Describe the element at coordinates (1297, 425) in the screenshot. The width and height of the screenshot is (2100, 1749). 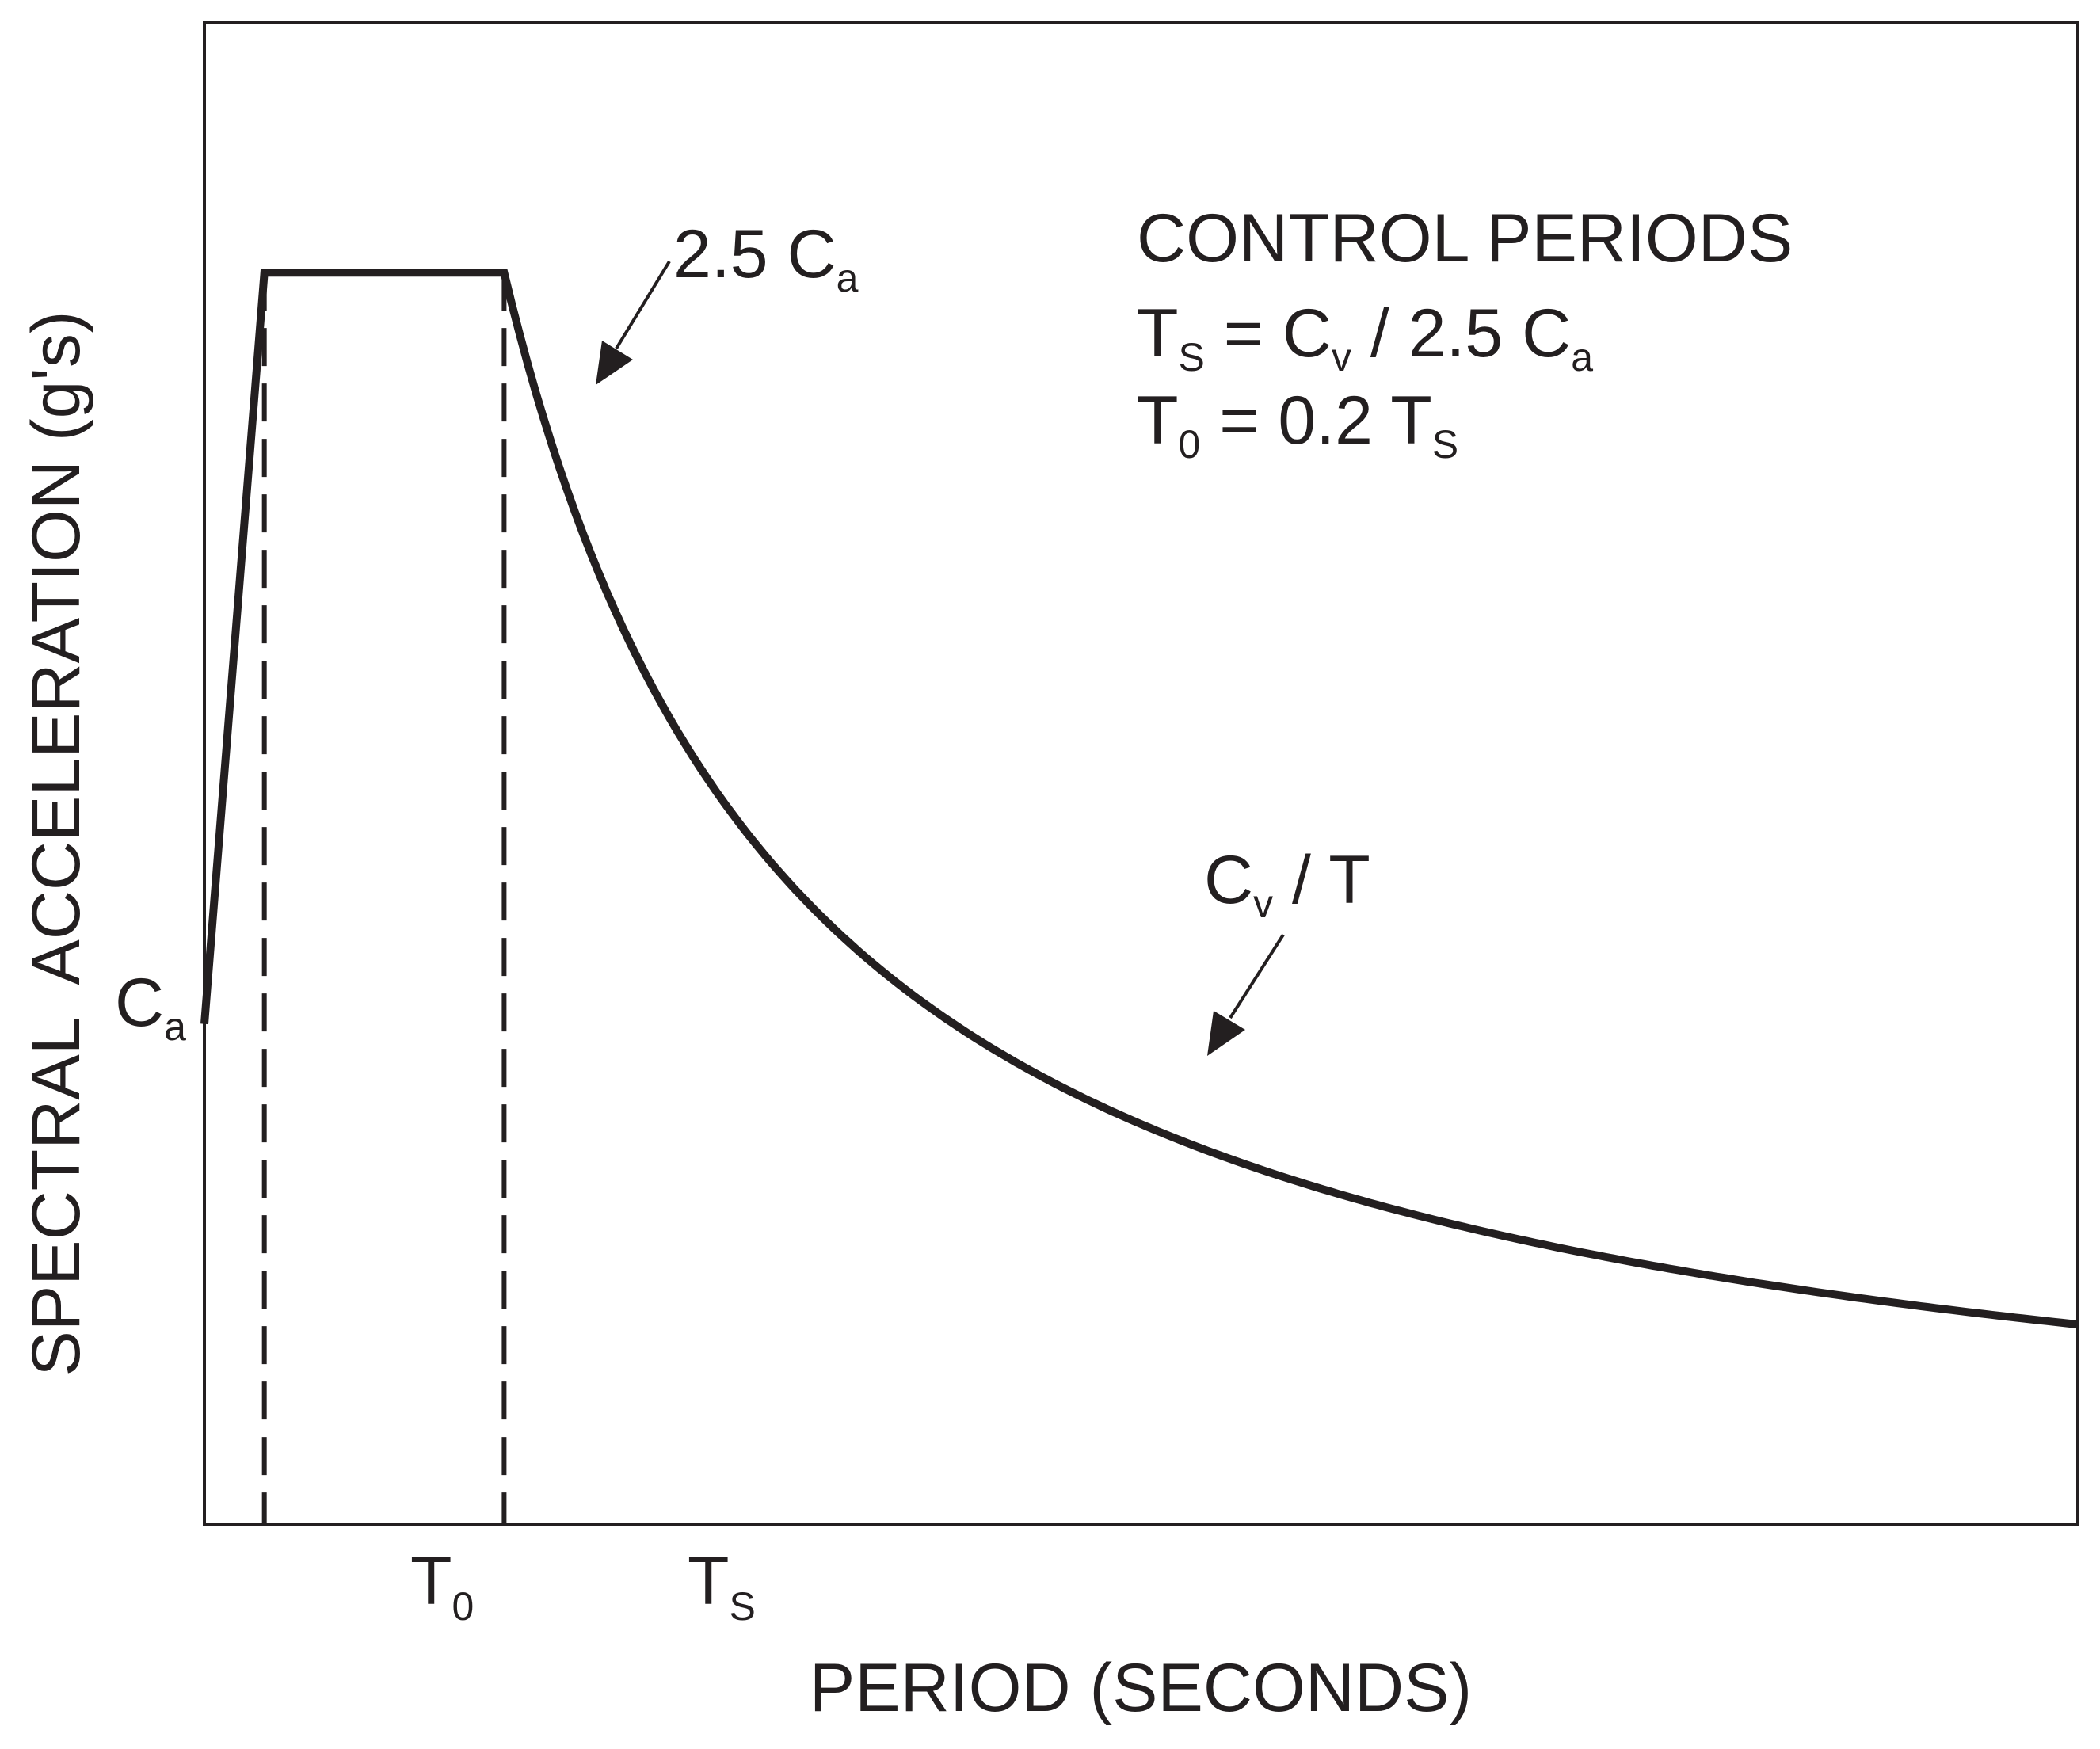
I see `control-periods-line2: T0 = 0.2 TS` at that location.